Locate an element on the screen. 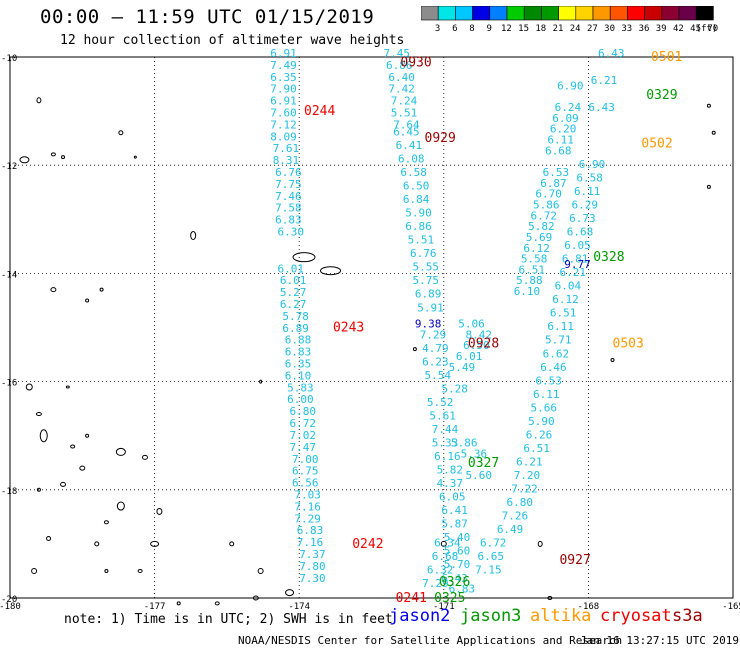  wave-height-value: 5.55 is located at coordinates (425, 267).